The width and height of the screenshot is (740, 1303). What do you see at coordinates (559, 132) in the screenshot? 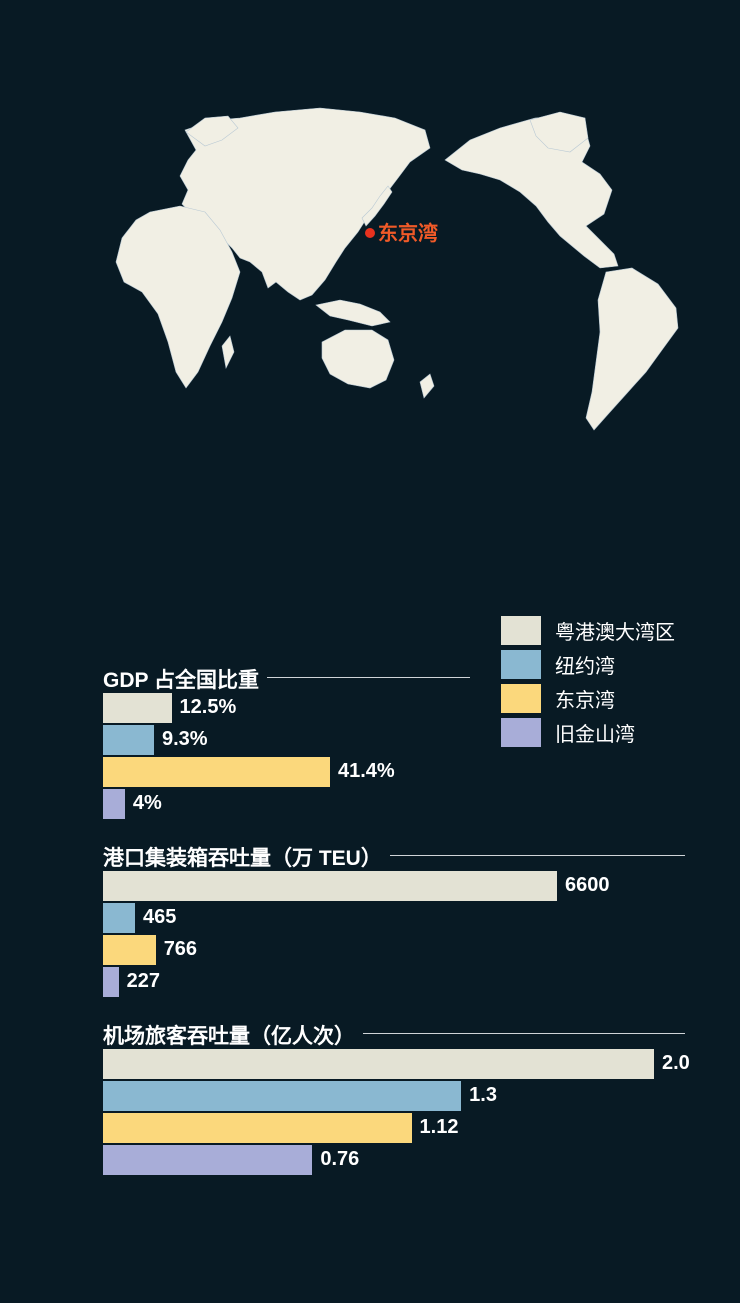
I see `greenland` at bounding box center [559, 132].